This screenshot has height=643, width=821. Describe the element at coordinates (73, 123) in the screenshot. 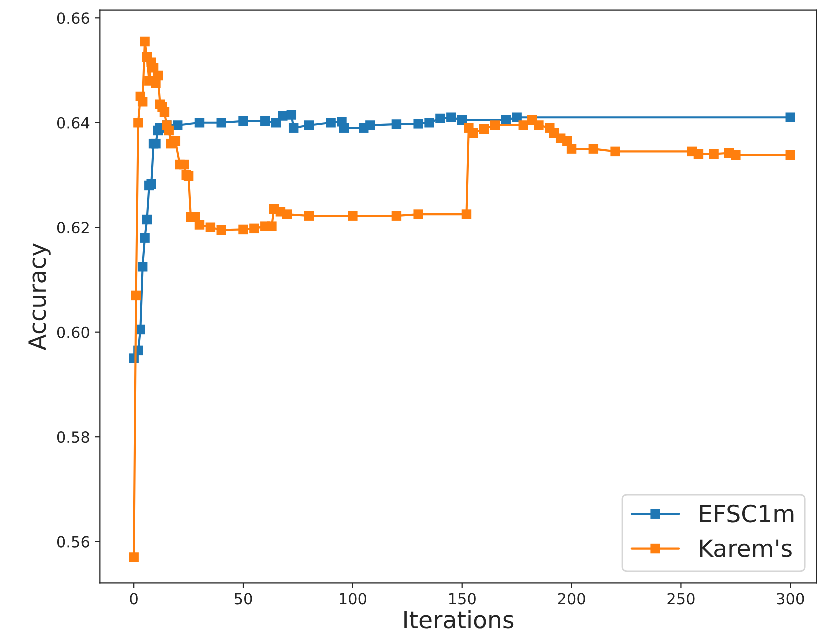

I see `y-tick-label: 0.64` at that location.